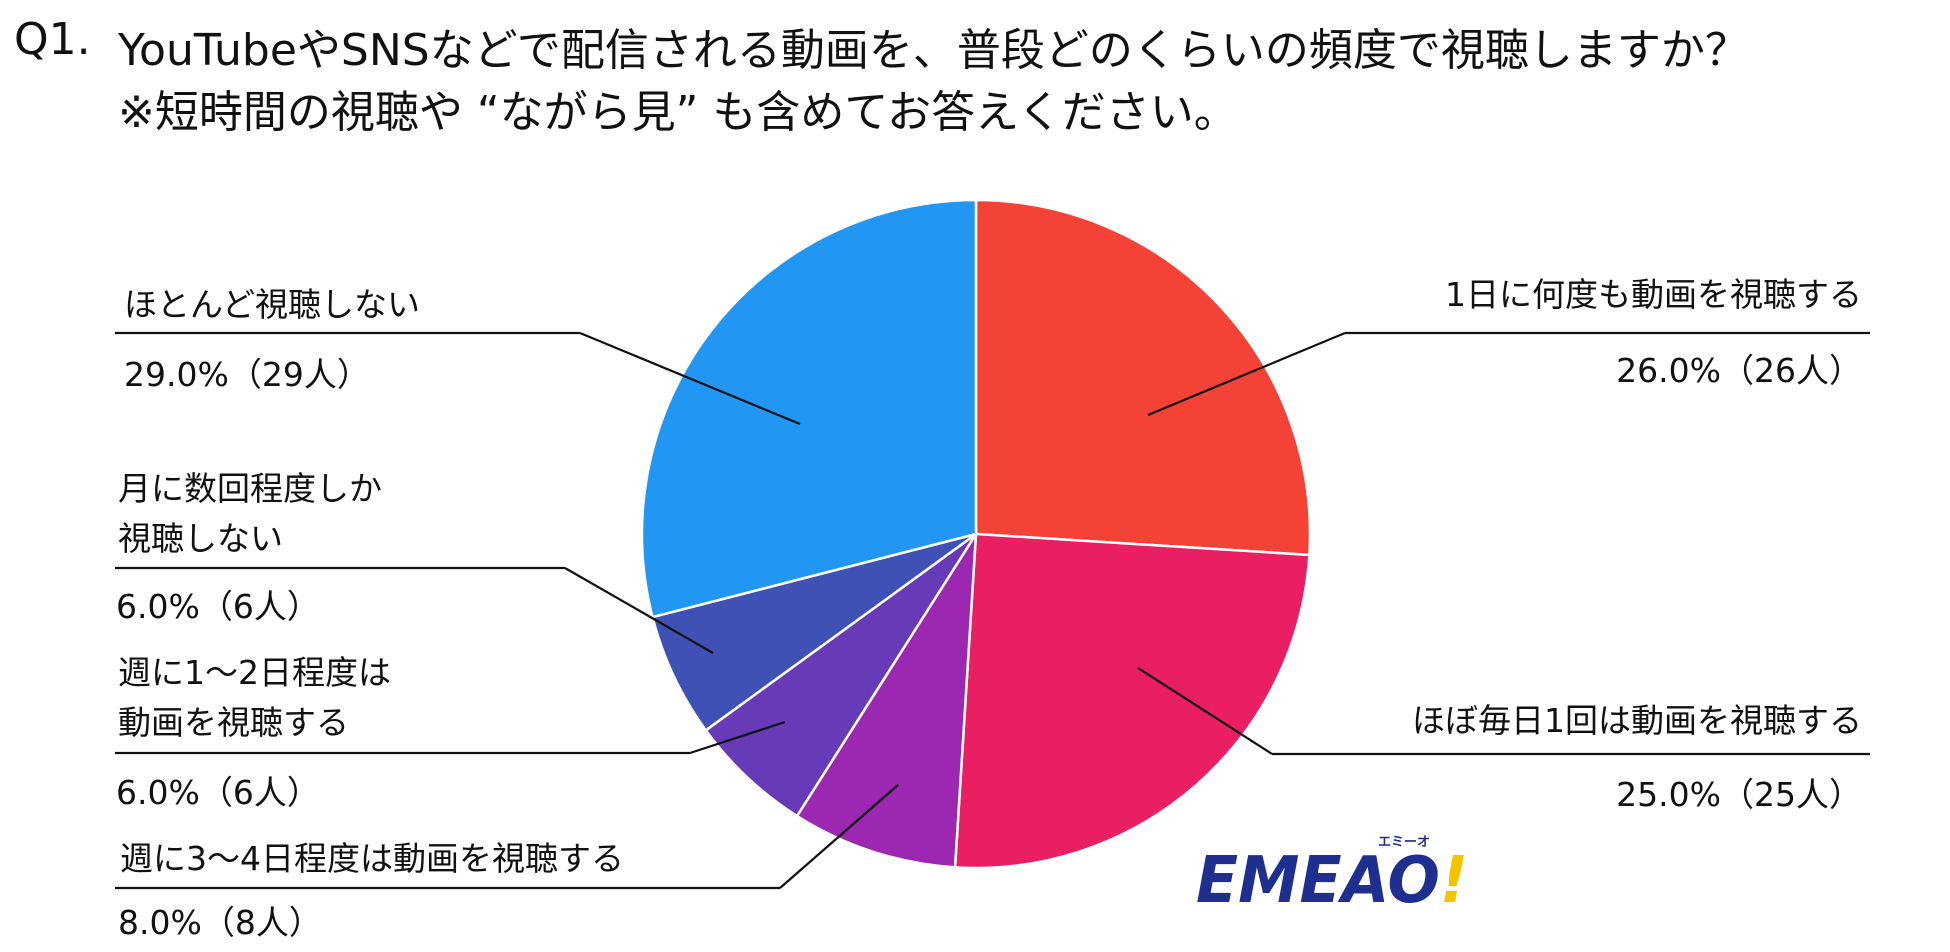 This screenshot has height=952, width=1950. Describe the element at coordinates (272, 304) in the screenshot. I see `label-s5-category: ほとんど視聴しない` at that location.